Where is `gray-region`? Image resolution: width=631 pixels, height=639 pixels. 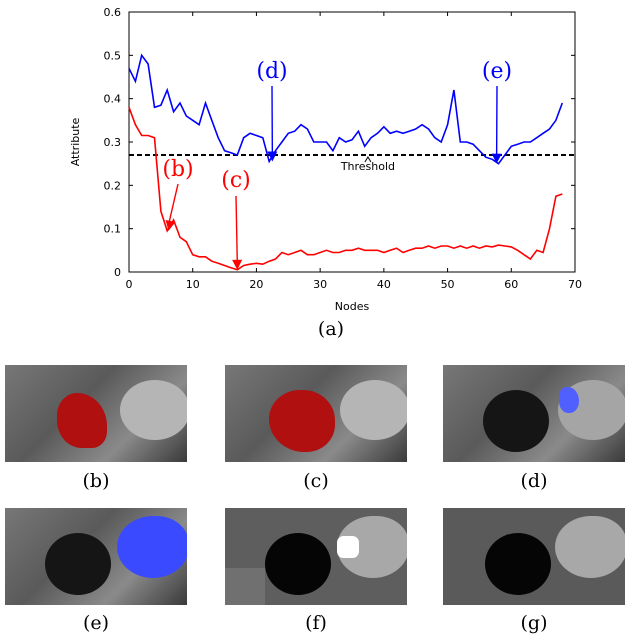 gray-region is located at coordinates (245, 586).